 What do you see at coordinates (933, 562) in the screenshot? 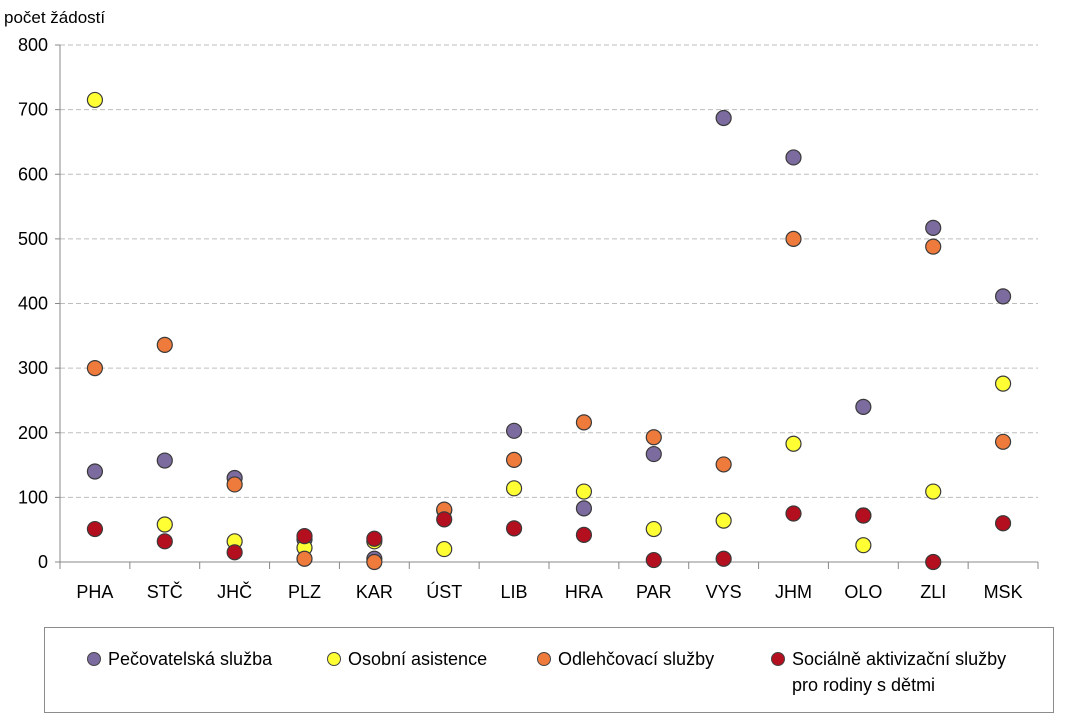
I see `point-series3-ZLI` at bounding box center [933, 562].